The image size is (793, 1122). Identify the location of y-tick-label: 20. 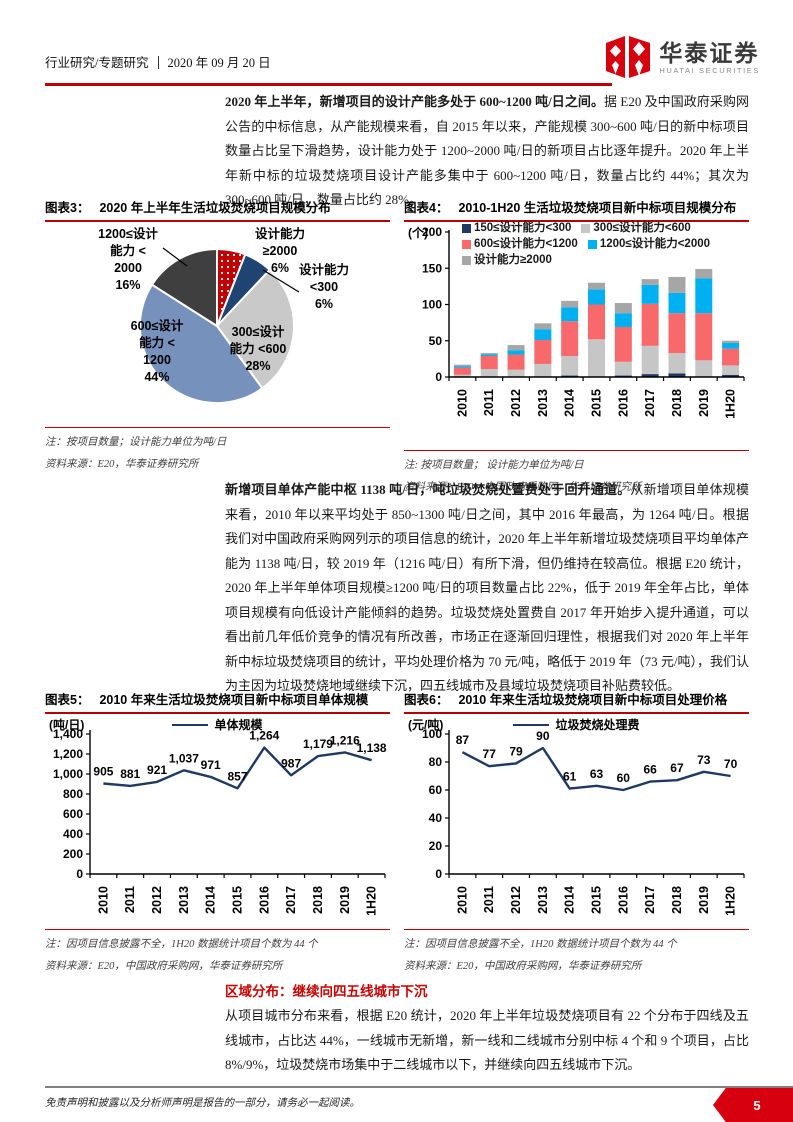
(436, 846).